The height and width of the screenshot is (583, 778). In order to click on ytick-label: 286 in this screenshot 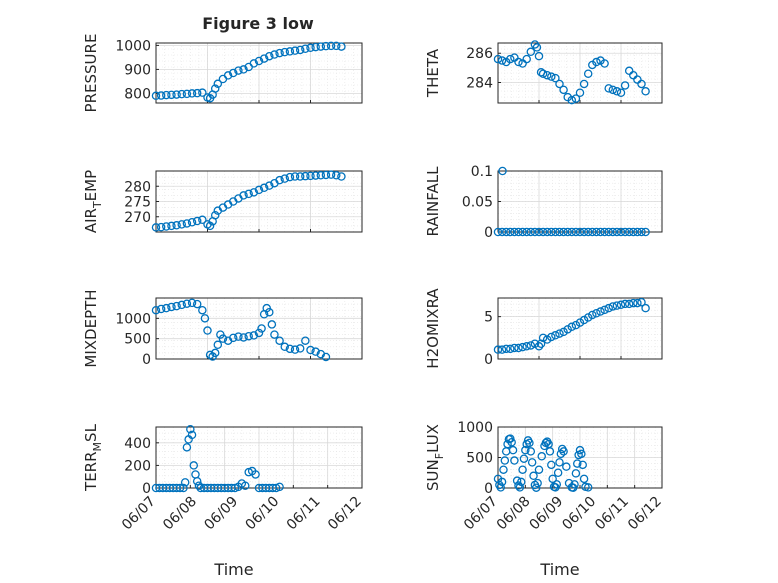, I will do `click(479, 54)`.